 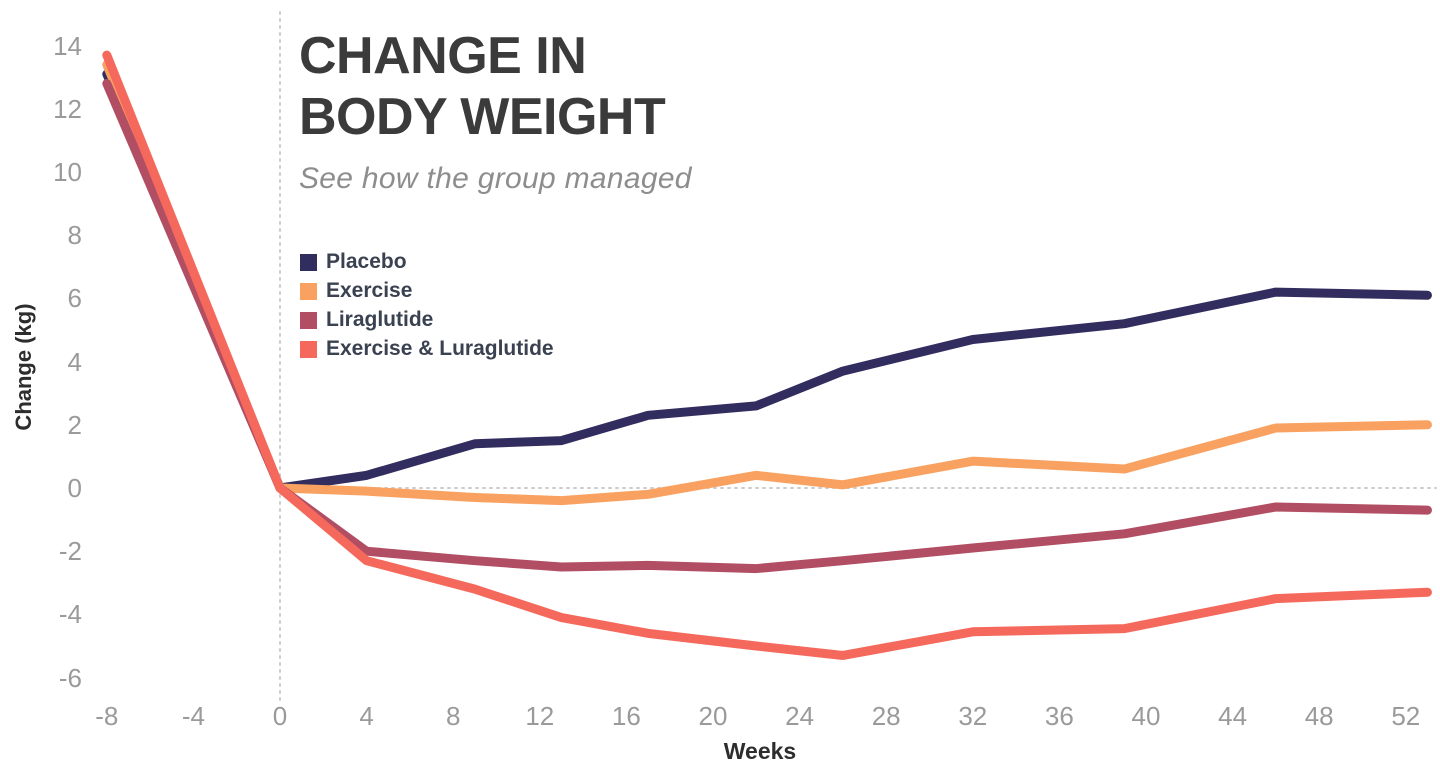 I want to click on y-tick-label: 4, so click(x=74, y=361).